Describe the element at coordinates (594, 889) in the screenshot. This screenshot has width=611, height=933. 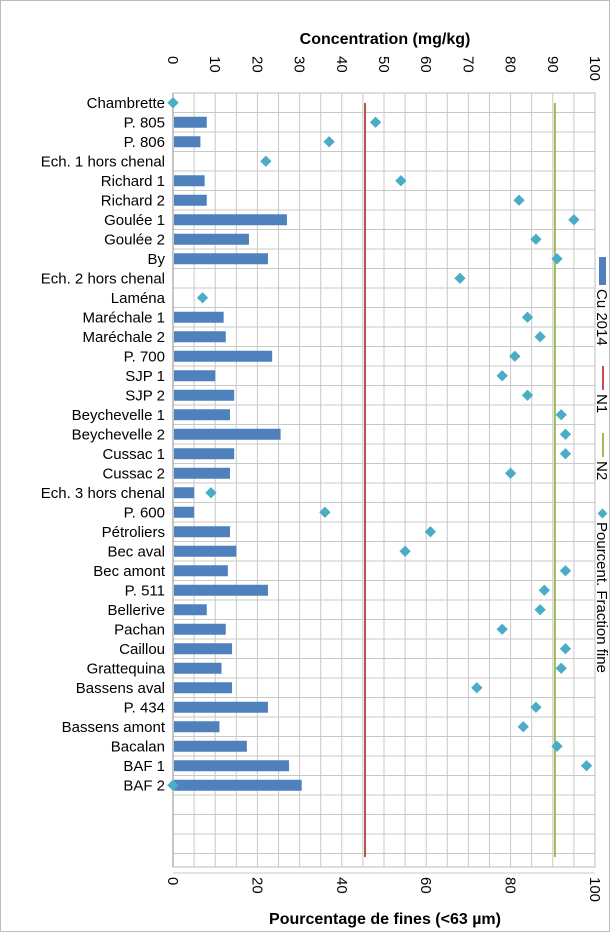
I see `bottom-tick-label: 100` at that location.